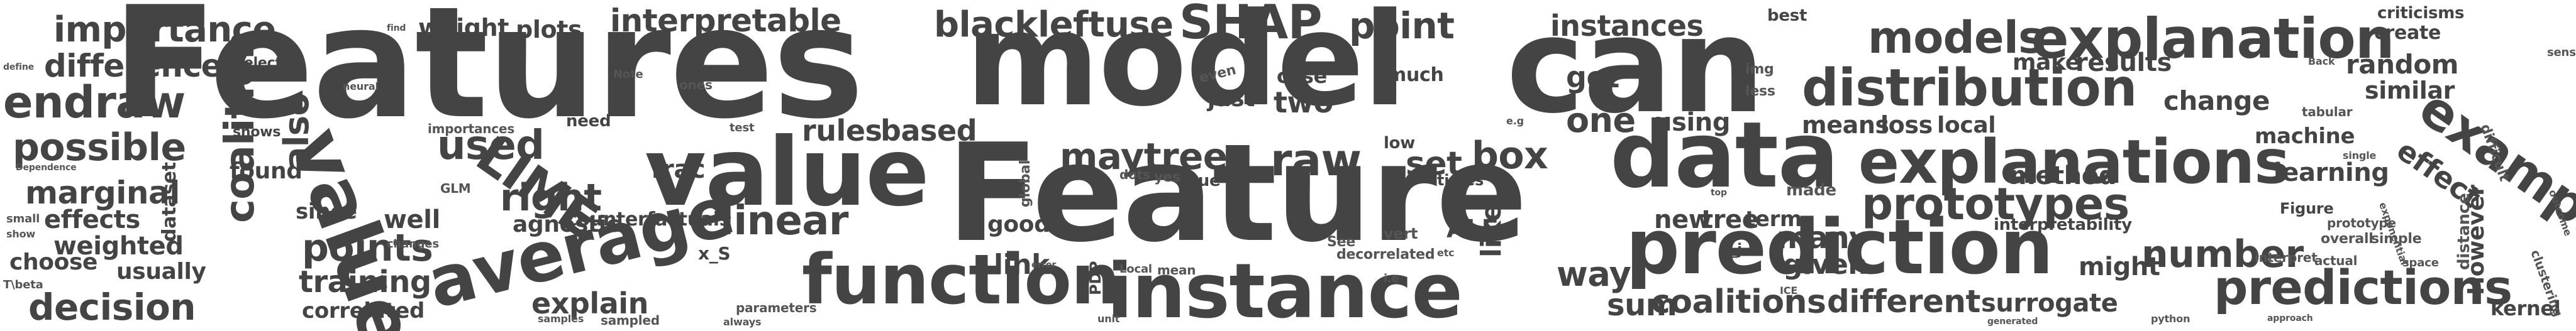 This screenshot has height=331, width=2576. Describe the element at coordinates (1022, 265) in the screenshot. I see `word-link: link` at that location.